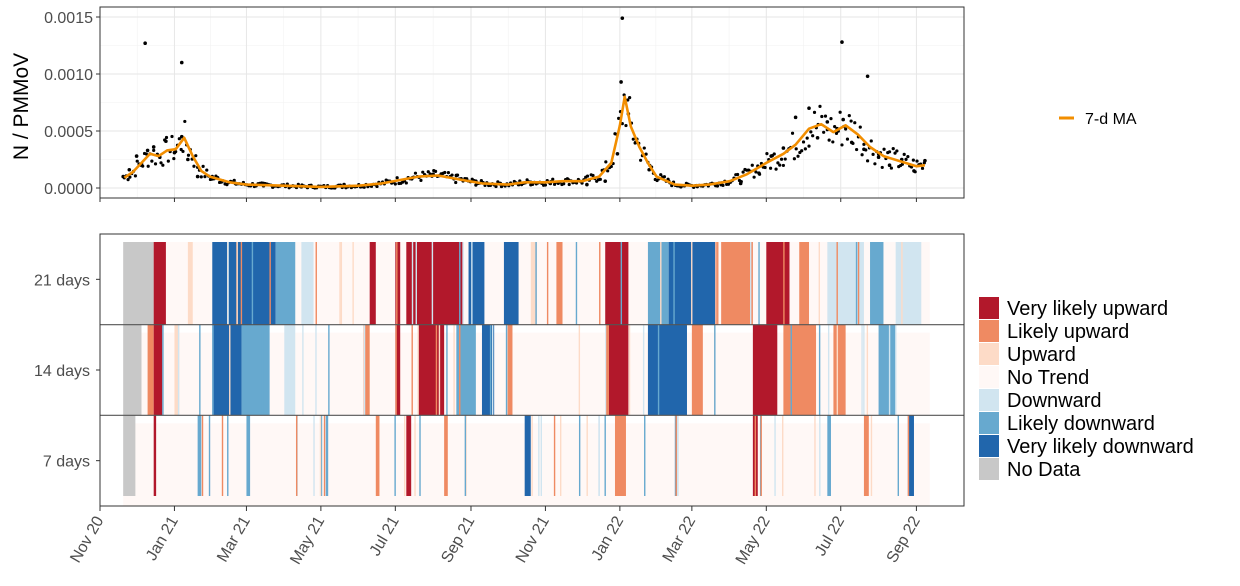 The height and width of the screenshot is (586, 1240). I want to click on legend-label: No Data, so click(1044, 470).